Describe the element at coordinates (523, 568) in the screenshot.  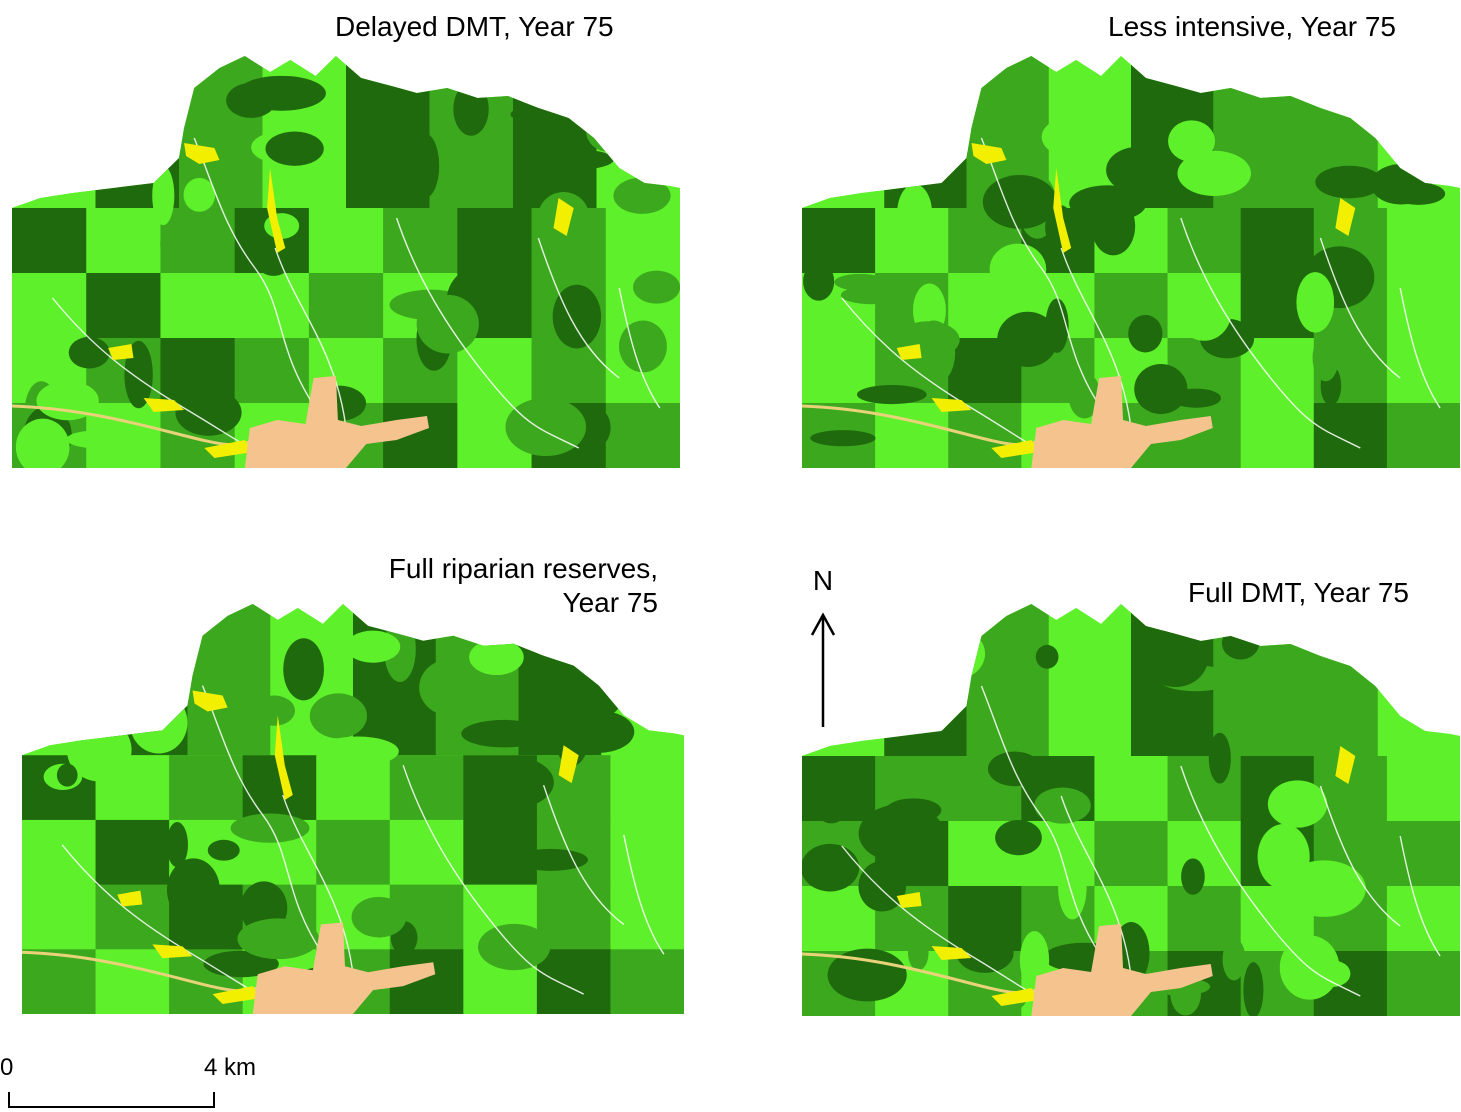
I see `map-title-line-1: Full riparian reserves,` at that location.